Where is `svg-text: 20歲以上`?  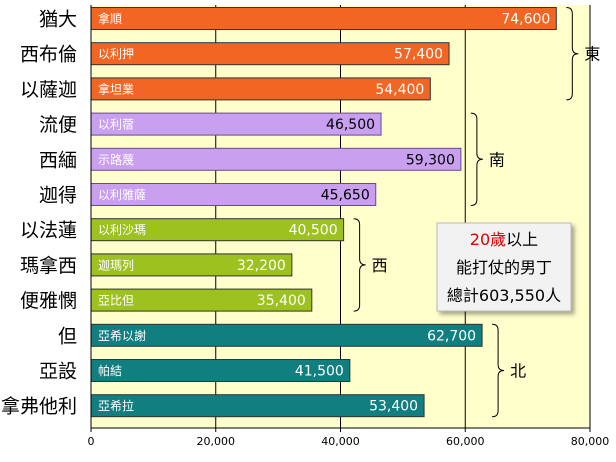 svg-text: 20歲以上 is located at coordinates (504, 239).